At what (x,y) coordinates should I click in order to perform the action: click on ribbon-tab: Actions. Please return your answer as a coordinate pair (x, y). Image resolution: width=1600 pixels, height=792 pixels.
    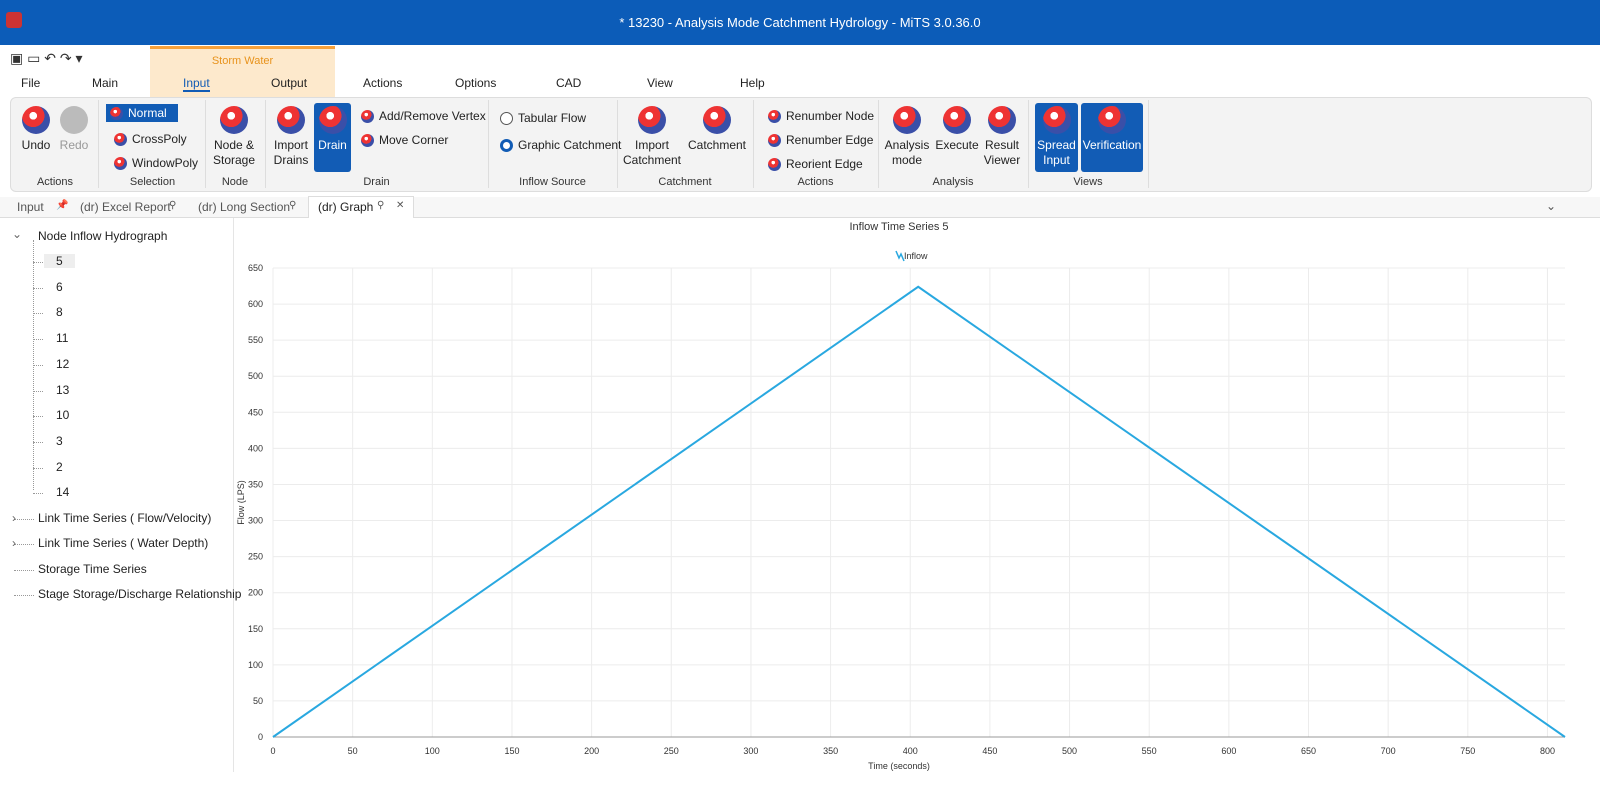
    Looking at the image, I should click on (383, 83).